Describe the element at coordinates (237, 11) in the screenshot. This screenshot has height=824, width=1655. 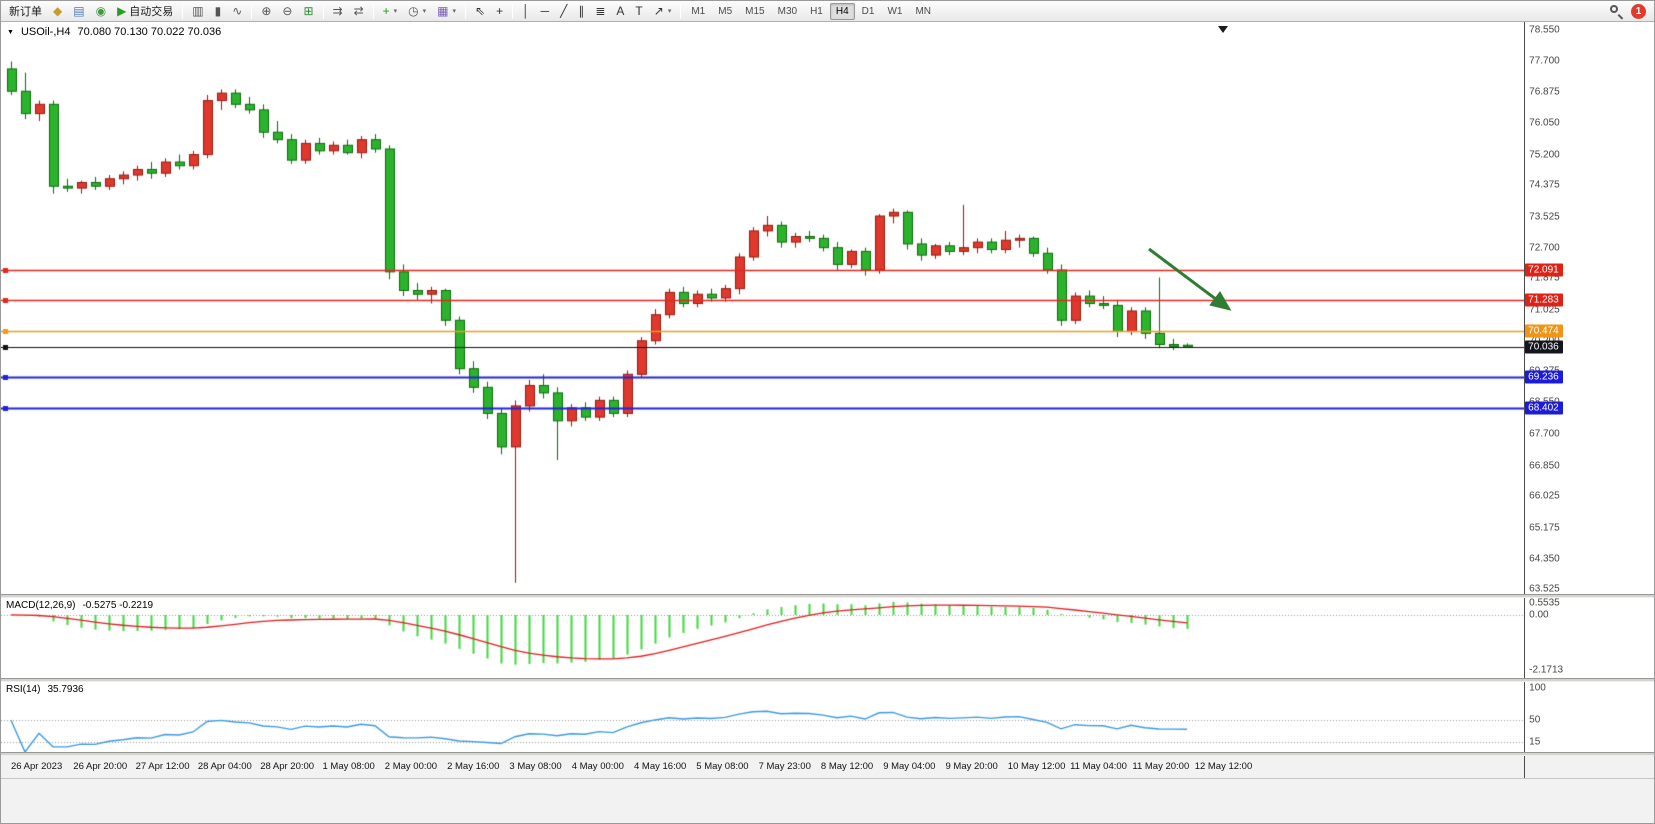
I see `line-chart-icon: ∿` at that location.